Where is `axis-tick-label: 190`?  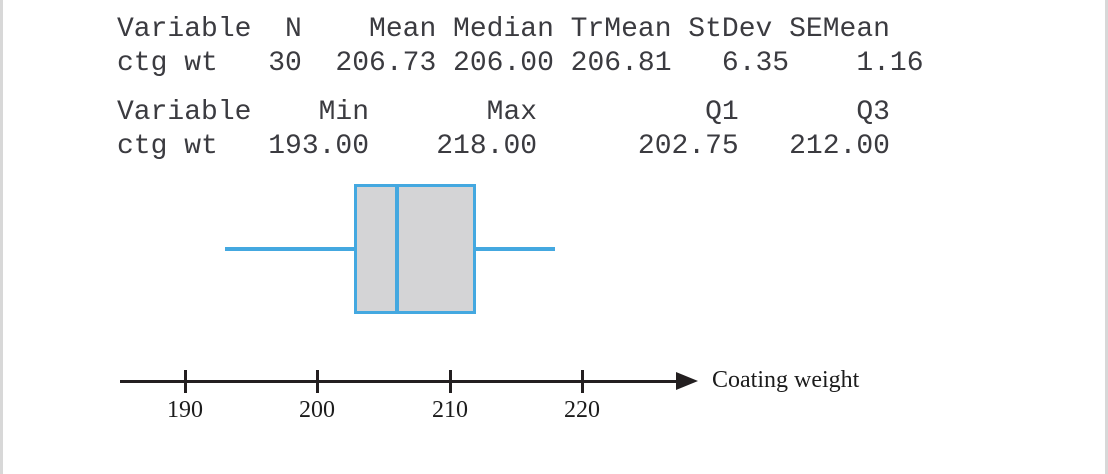
axis-tick-label: 190 is located at coordinates (185, 410).